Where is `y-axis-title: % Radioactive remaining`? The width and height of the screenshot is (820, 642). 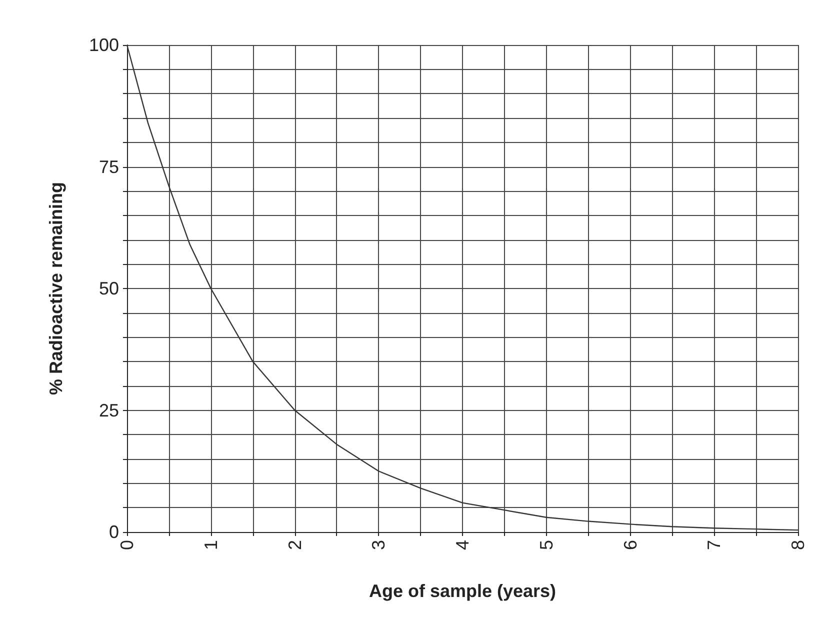 y-axis-title: % Radioactive remaining is located at coordinates (56, 289).